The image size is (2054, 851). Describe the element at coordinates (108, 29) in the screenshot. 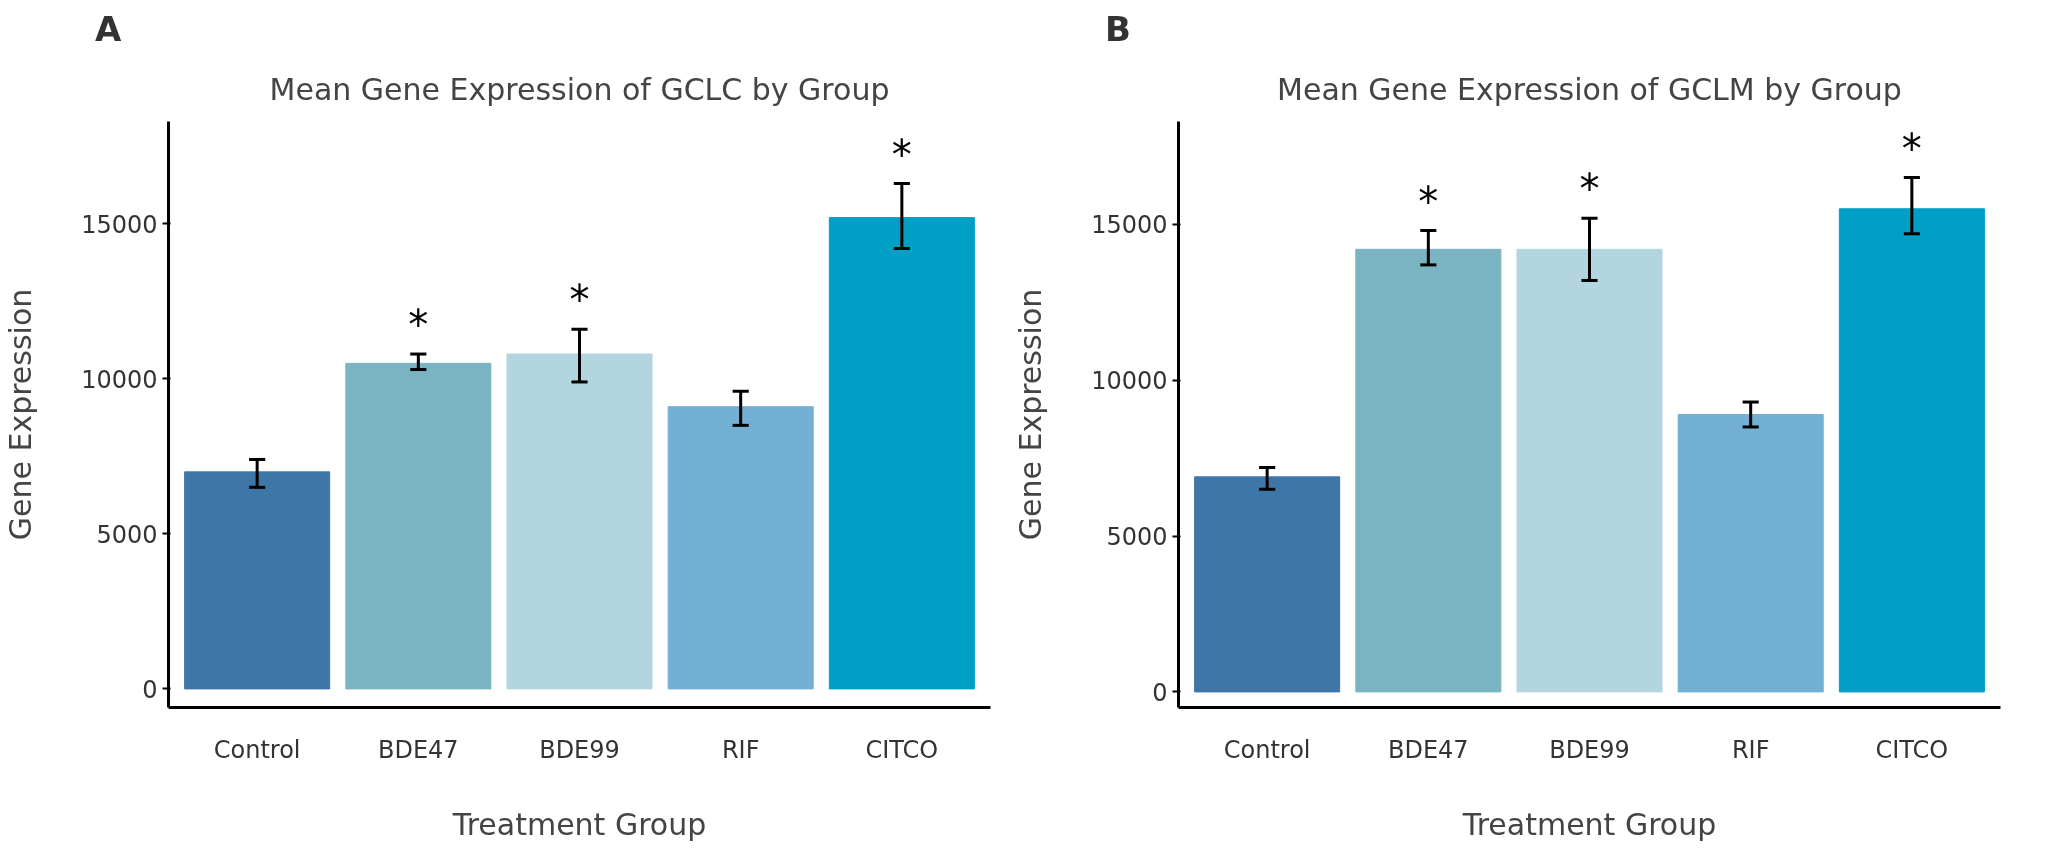

I see `text: A` at that location.